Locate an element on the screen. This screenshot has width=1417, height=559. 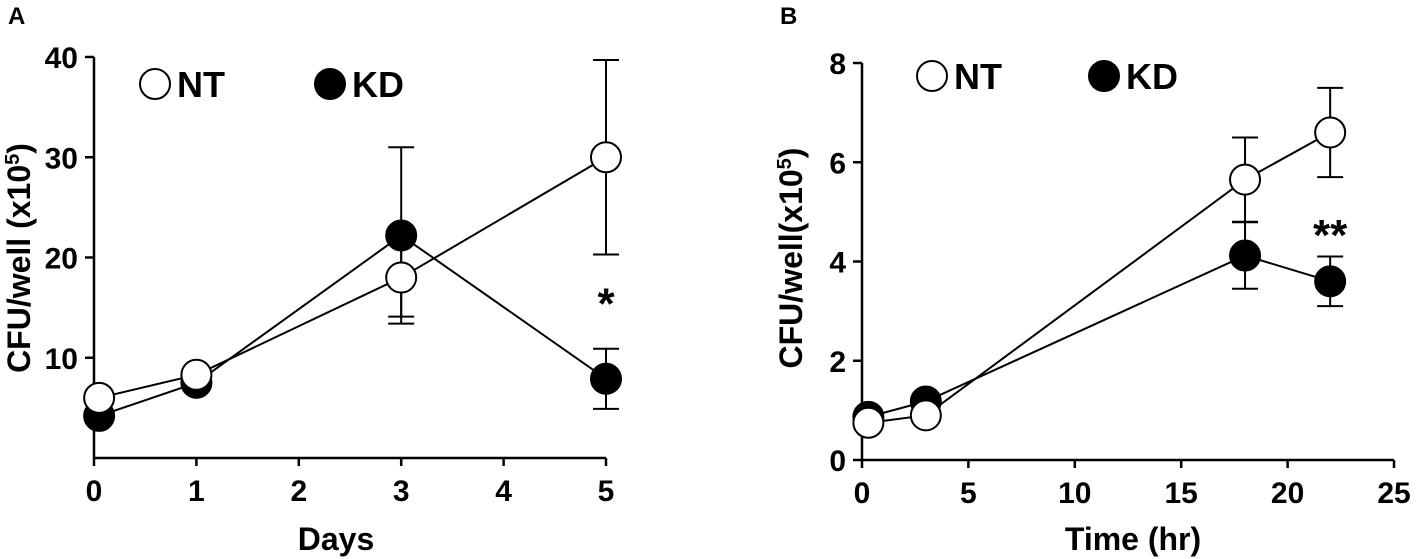
x-axis-label-b: Time (hr) is located at coordinates (1133, 539).